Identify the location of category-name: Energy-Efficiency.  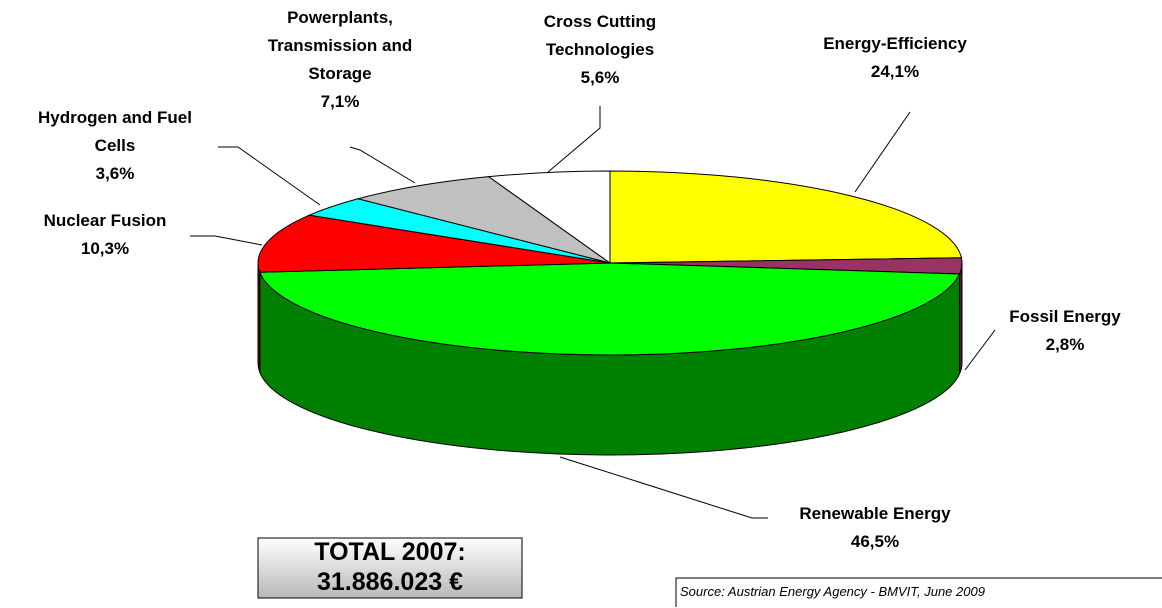
(895, 43).